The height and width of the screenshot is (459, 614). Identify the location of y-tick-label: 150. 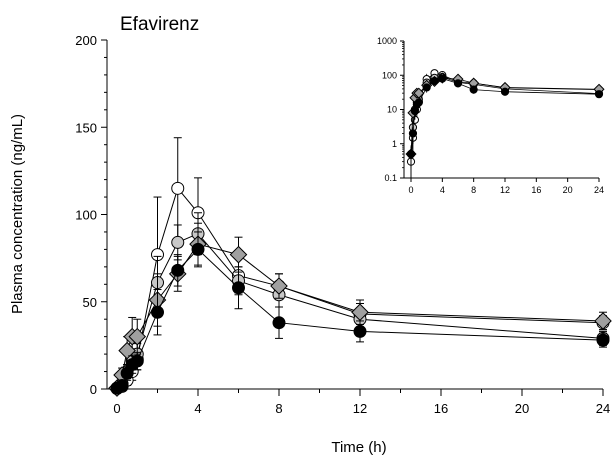
(86, 127).